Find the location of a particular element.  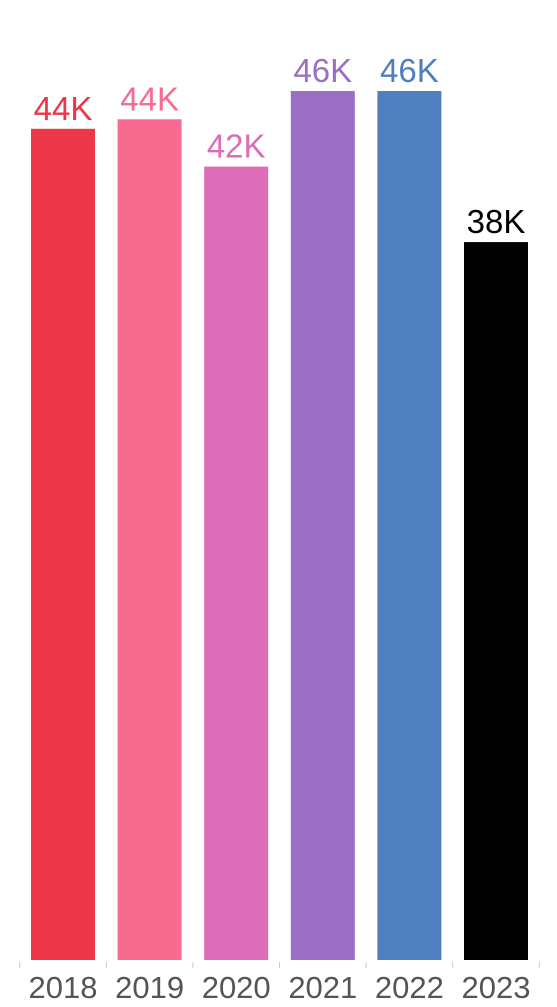

value-label-2021: 46K is located at coordinates (322, 70).